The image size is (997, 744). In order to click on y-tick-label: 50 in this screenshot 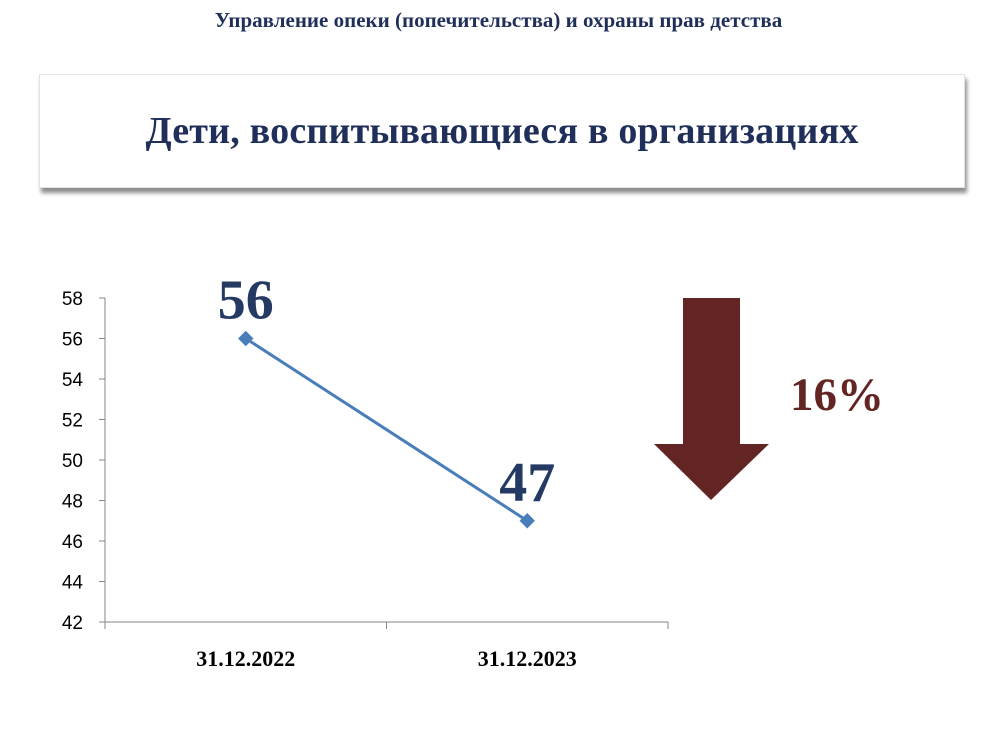, I will do `click(72, 461)`.